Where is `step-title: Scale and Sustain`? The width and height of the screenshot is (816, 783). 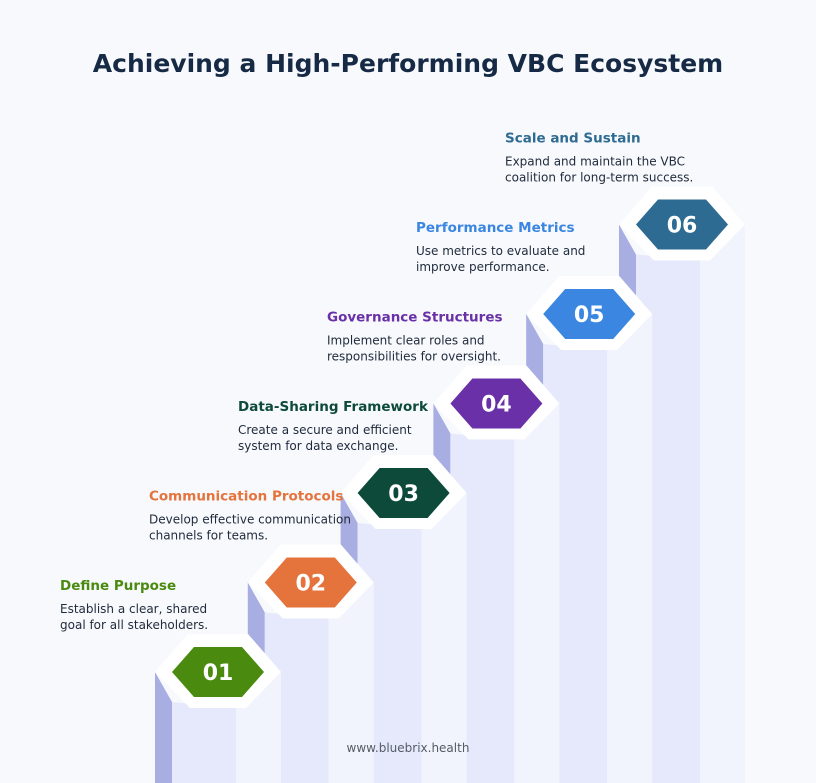
step-title: Scale and Sustain is located at coordinates (573, 139).